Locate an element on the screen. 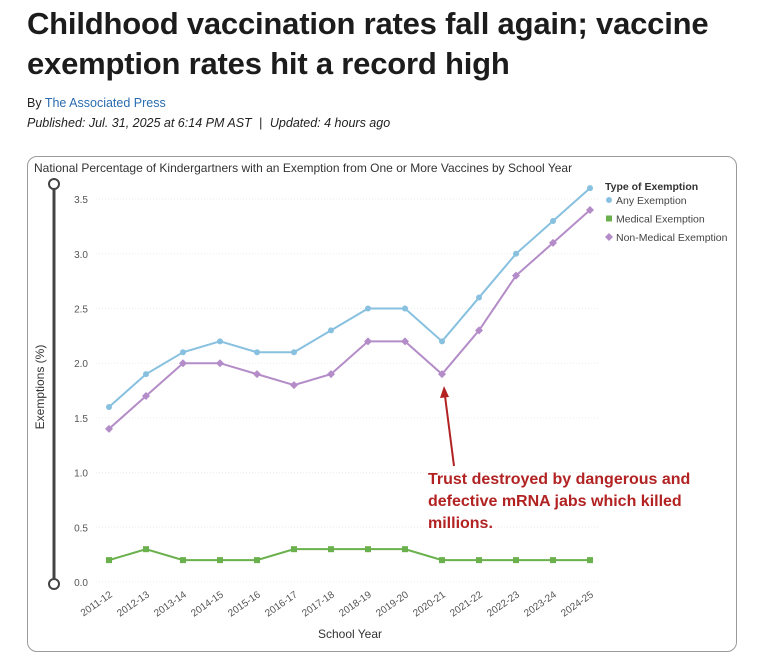  published-label: Published: is located at coordinates (56, 123).